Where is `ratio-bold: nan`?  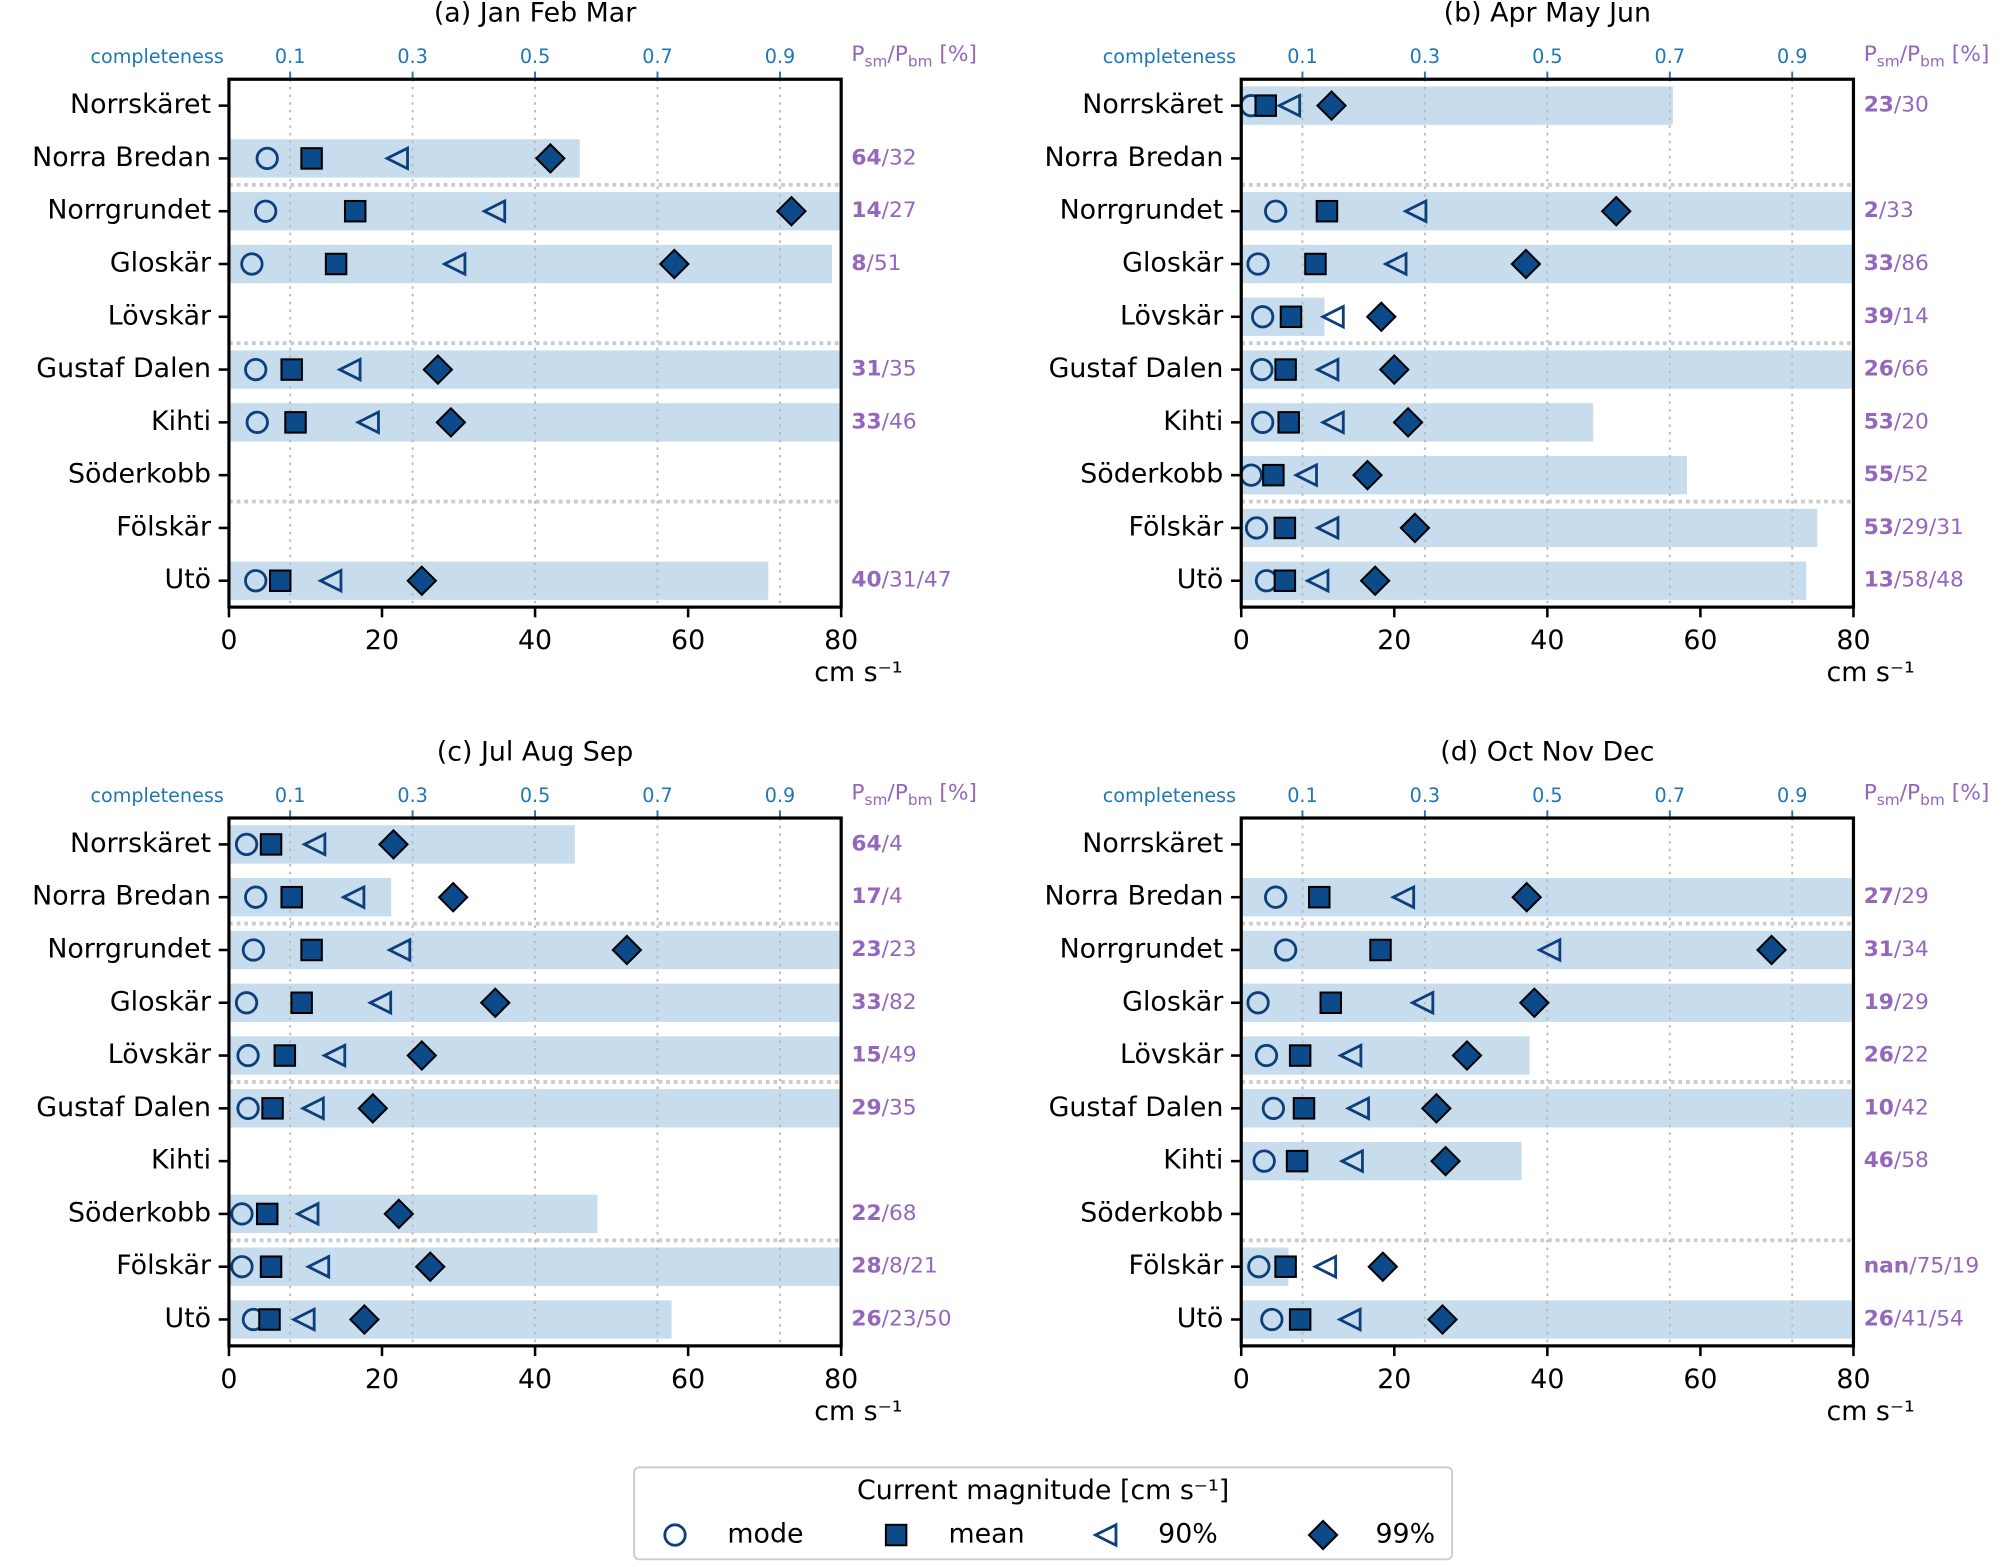 ratio-bold: nan is located at coordinates (1887, 1266).